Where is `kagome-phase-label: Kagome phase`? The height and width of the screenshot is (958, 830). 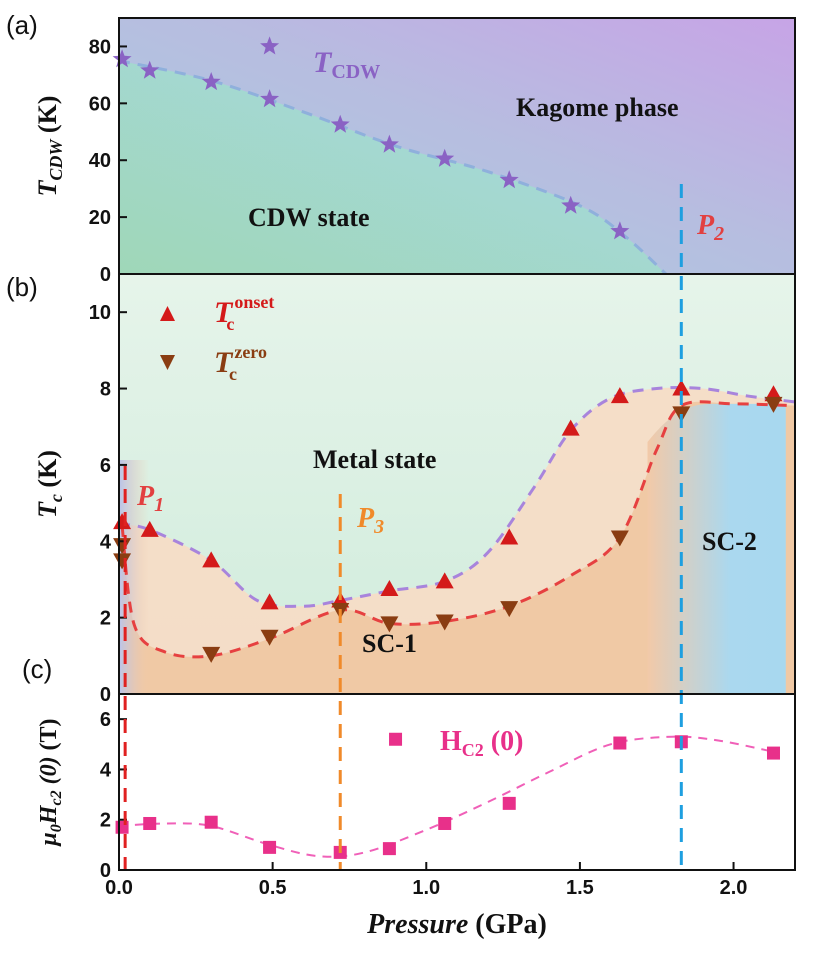 kagome-phase-label: Kagome phase is located at coordinates (597, 107).